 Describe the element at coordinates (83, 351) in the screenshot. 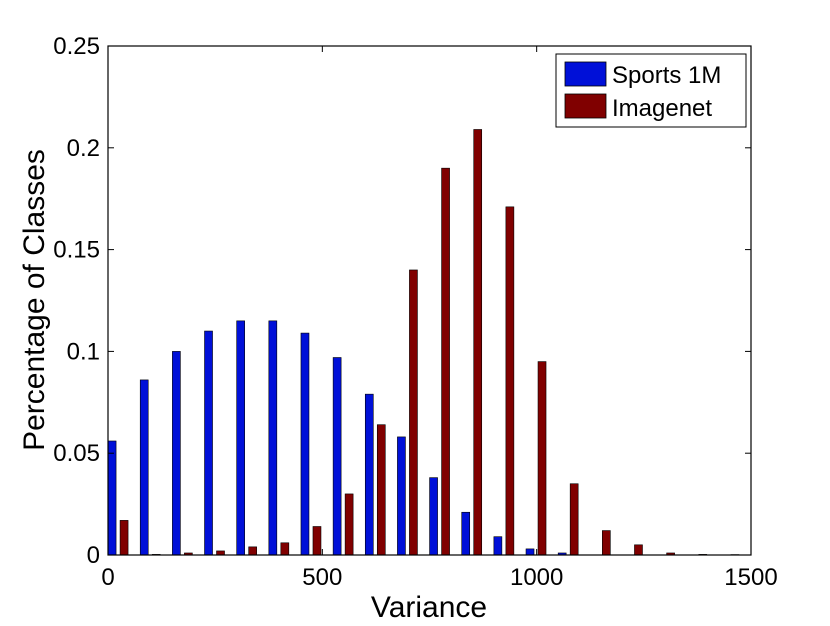

I see `y-tick-label: 0.1` at that location.